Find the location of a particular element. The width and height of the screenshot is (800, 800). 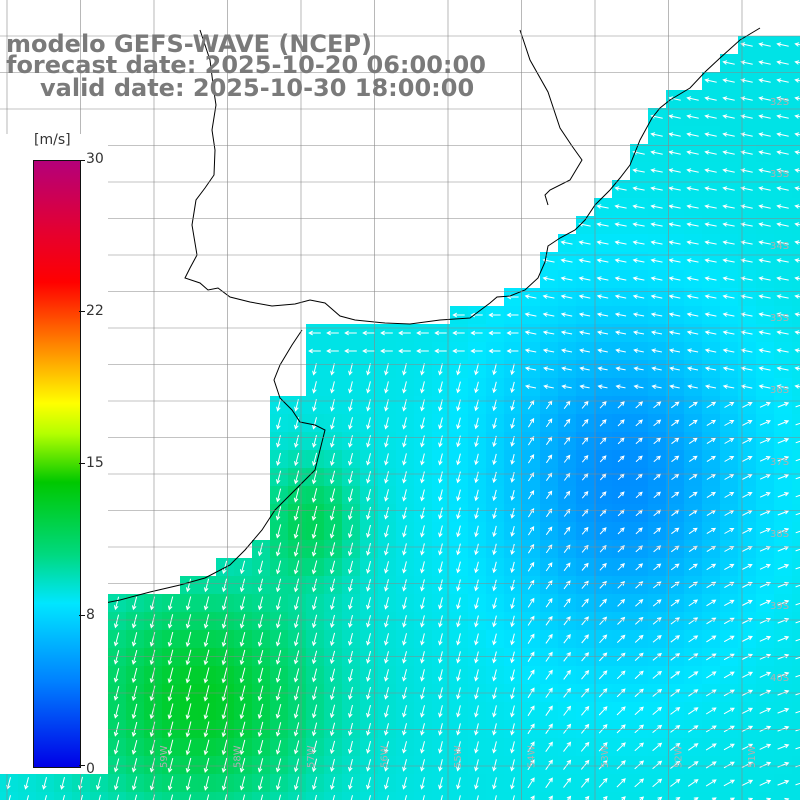

colorbar-unit: [m/s] is located at coordinates (52, 140).